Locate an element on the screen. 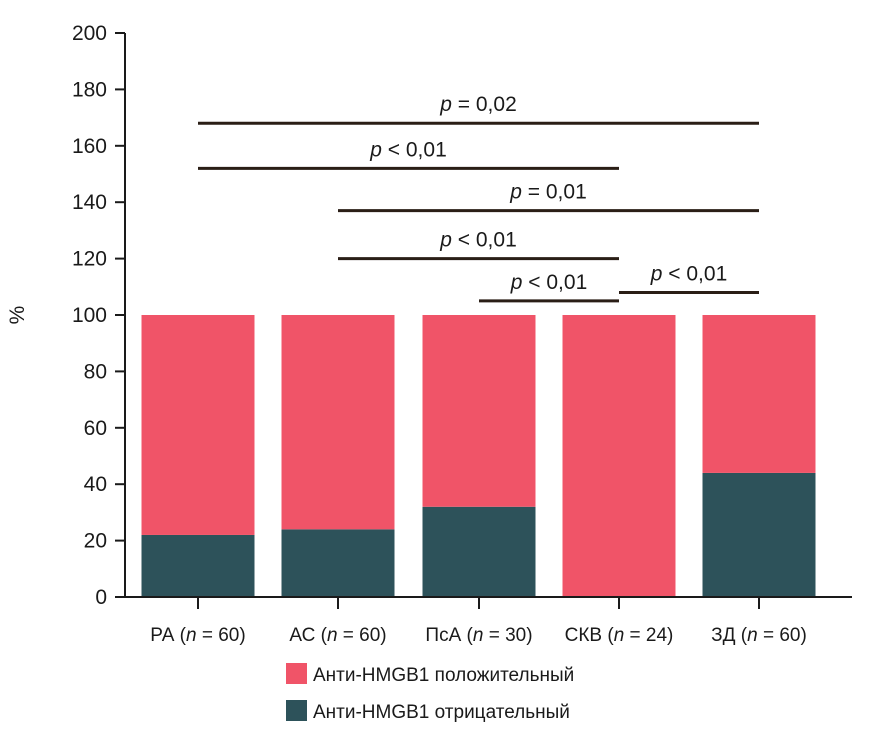 This screenshot has width=878, height=733. significance-label: p = 0,02 is located at coordinates (478, 104).